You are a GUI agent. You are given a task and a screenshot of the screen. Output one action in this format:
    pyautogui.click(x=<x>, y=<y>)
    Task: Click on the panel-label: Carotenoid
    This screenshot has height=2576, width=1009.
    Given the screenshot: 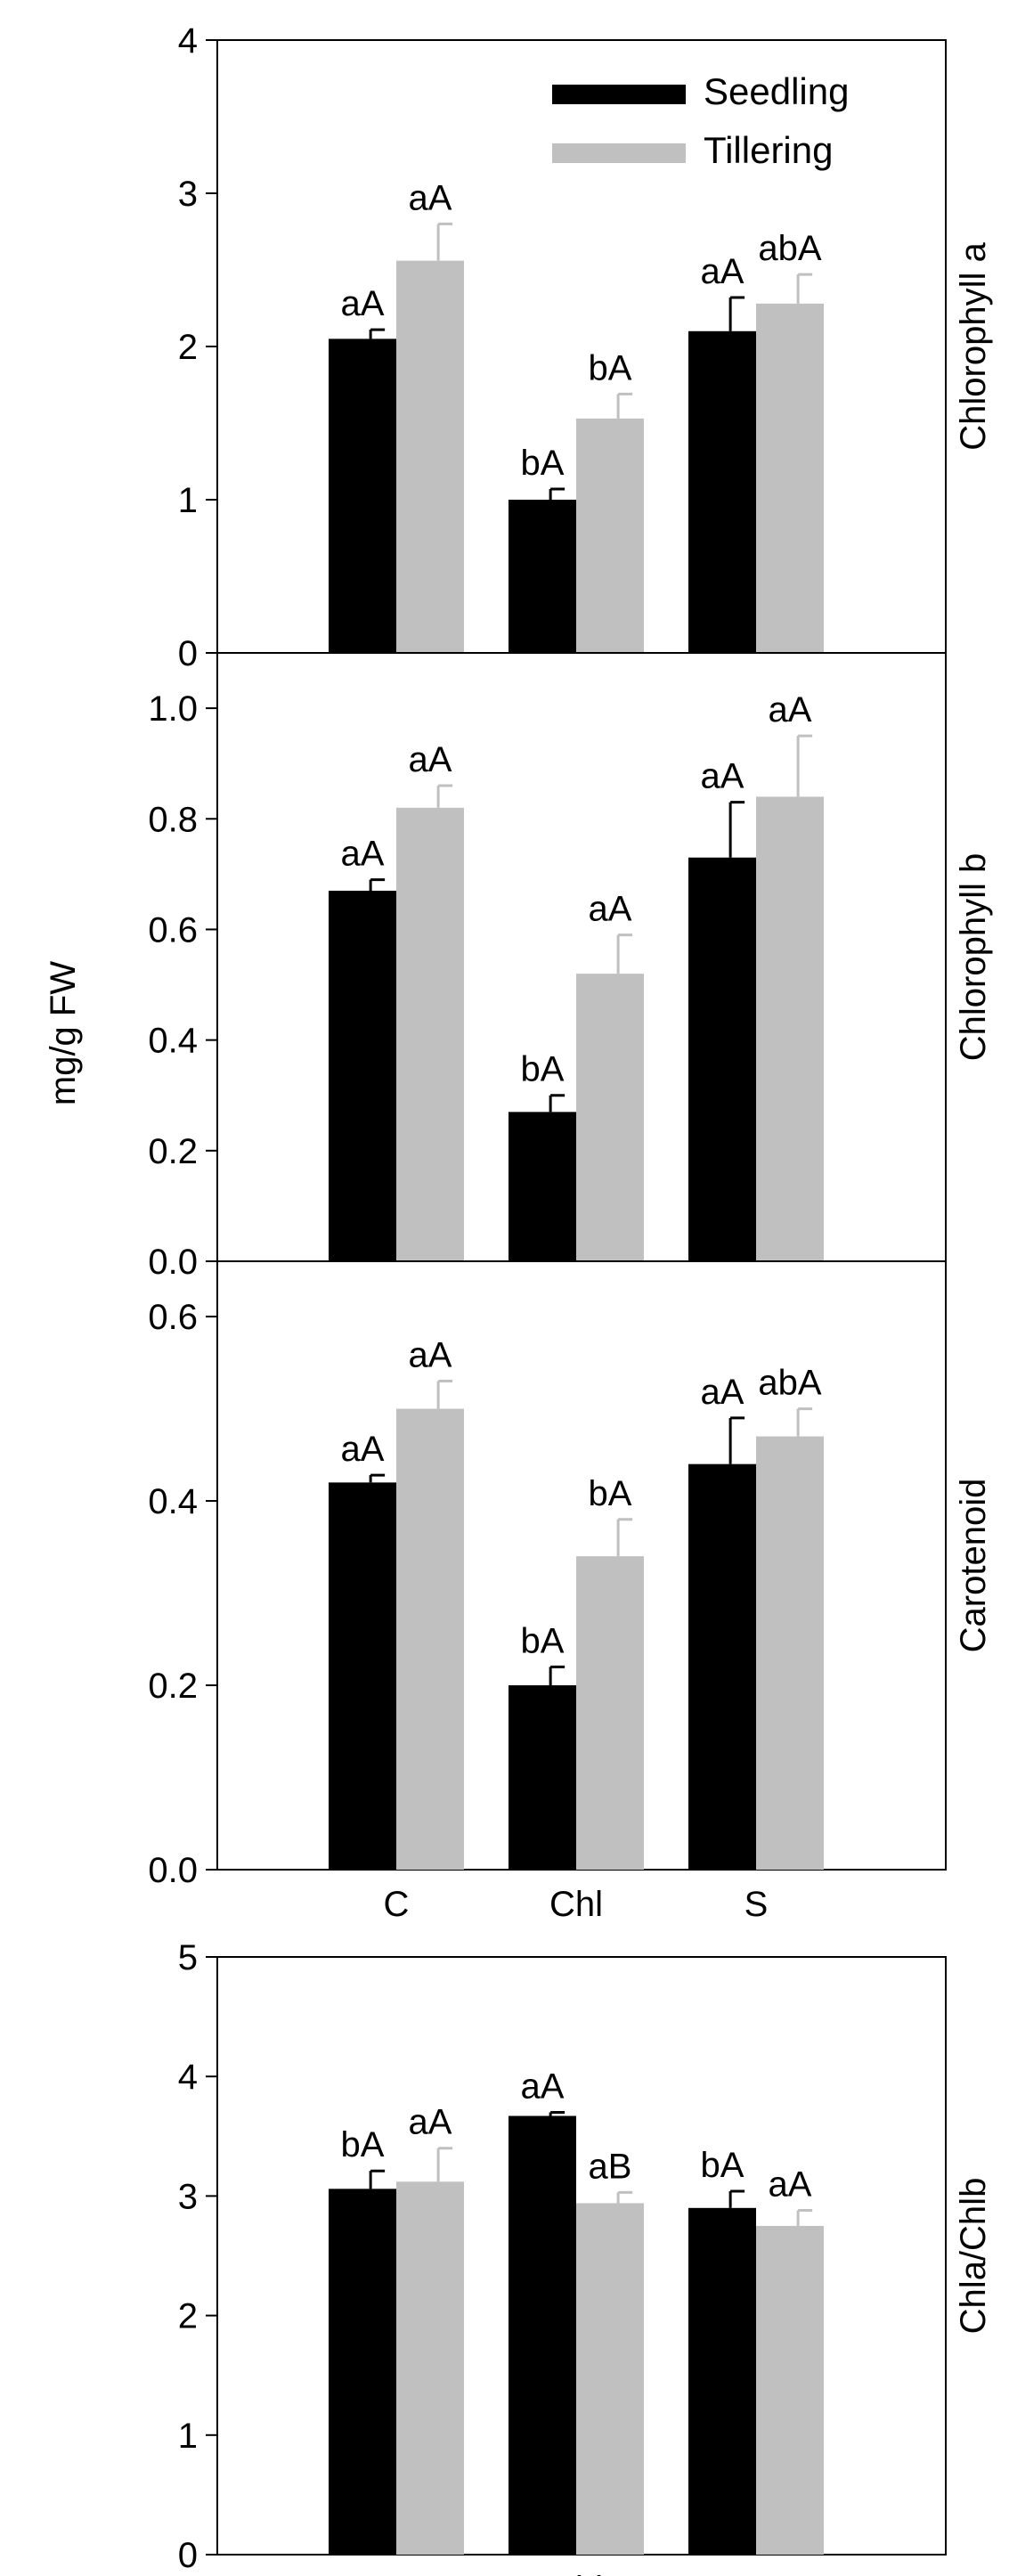 What is the action you would take?
    pyautogui.click(x=973, y=1566)
    